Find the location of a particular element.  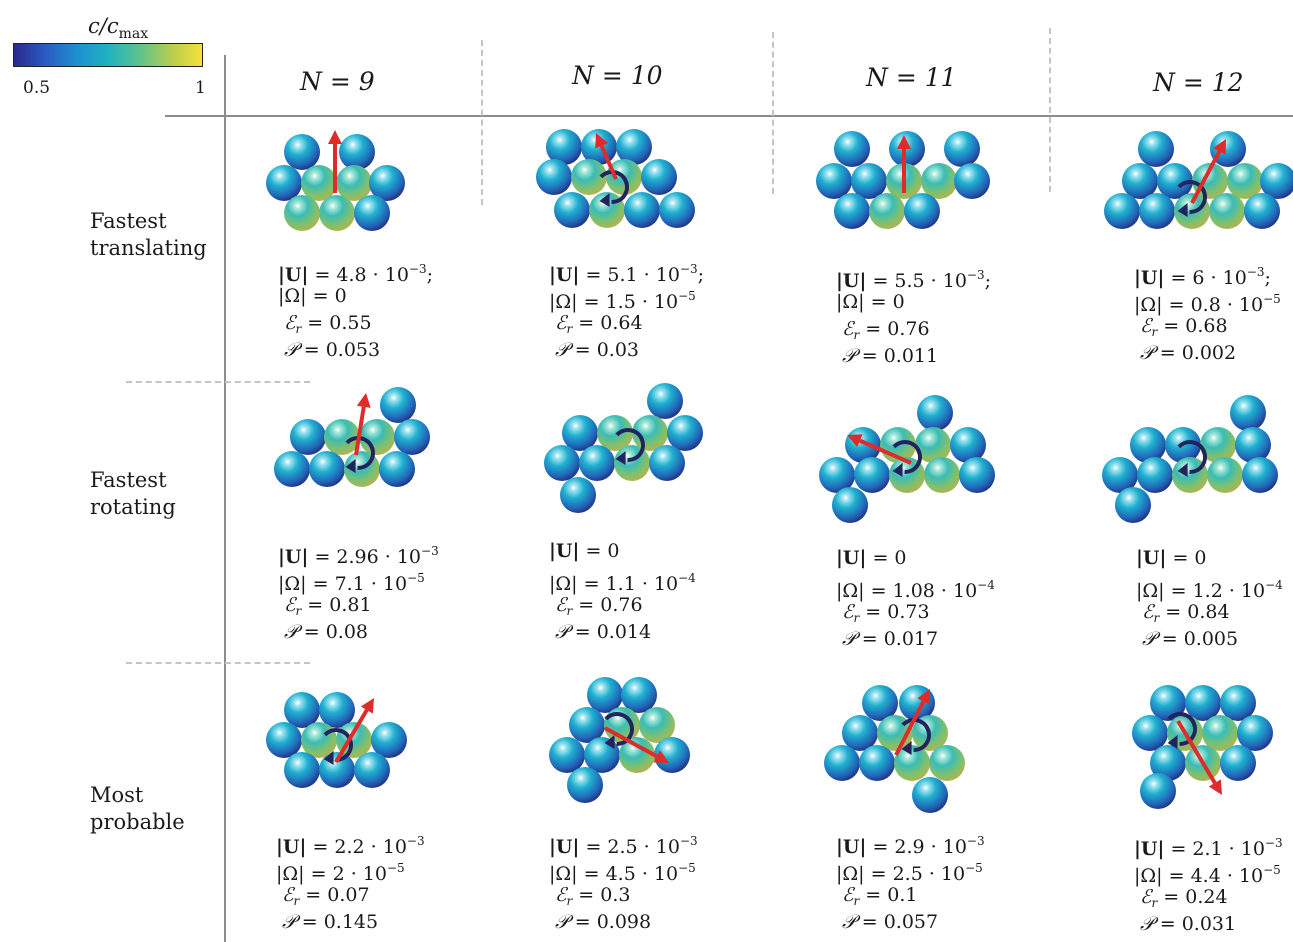

row-label-line: translating is located at coordinates (148, 248).